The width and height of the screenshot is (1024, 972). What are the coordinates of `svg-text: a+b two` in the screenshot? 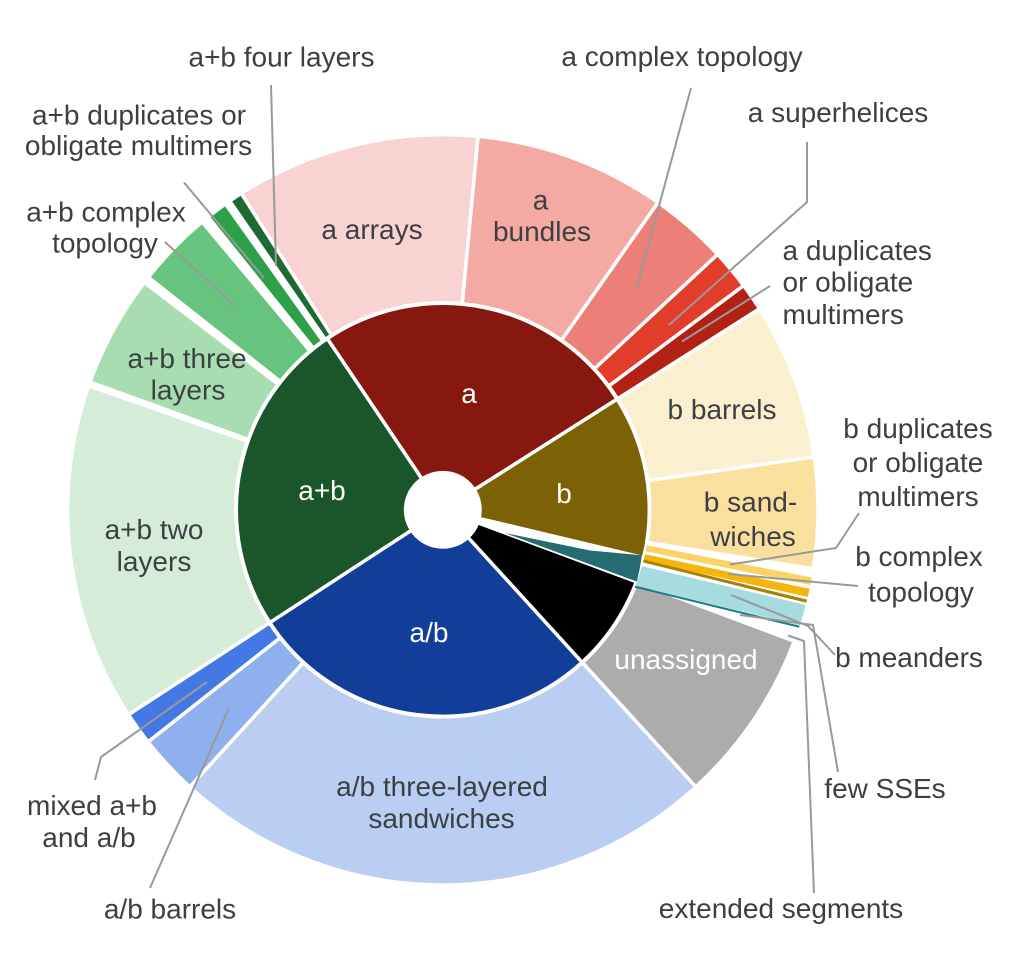 It's located at (154, 529).